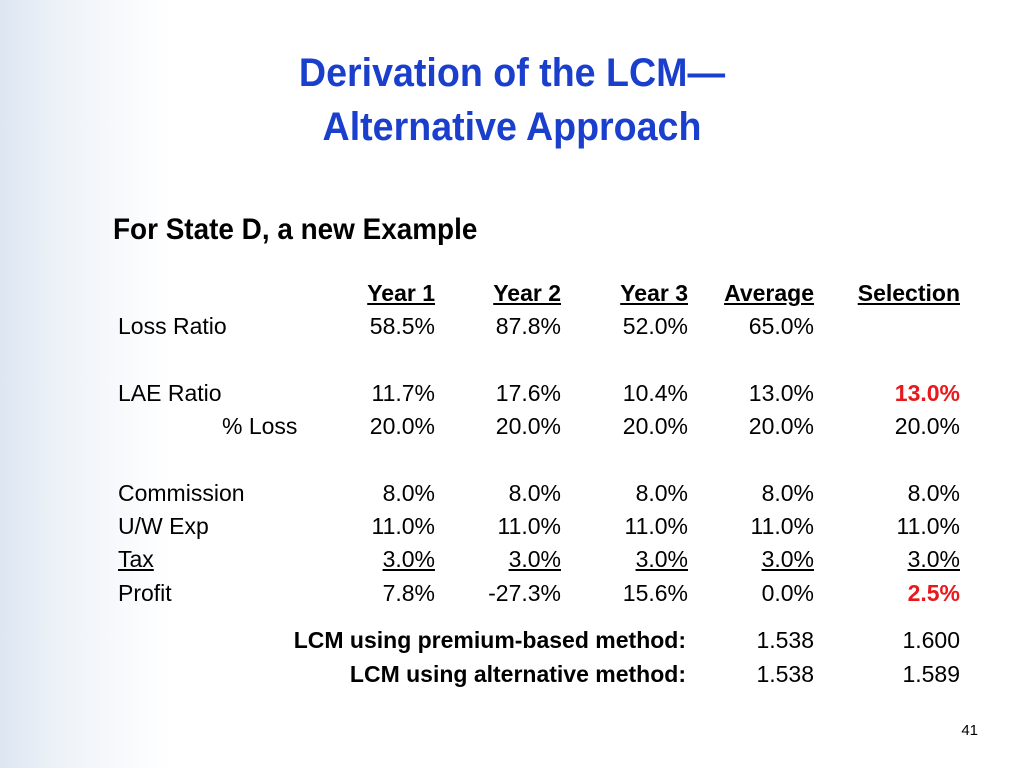 The height and width of the screenshot is (768, 1024). Describe the element at coordinates (136, 559) in the screenshot. I see `row-label: Tax` at that location.